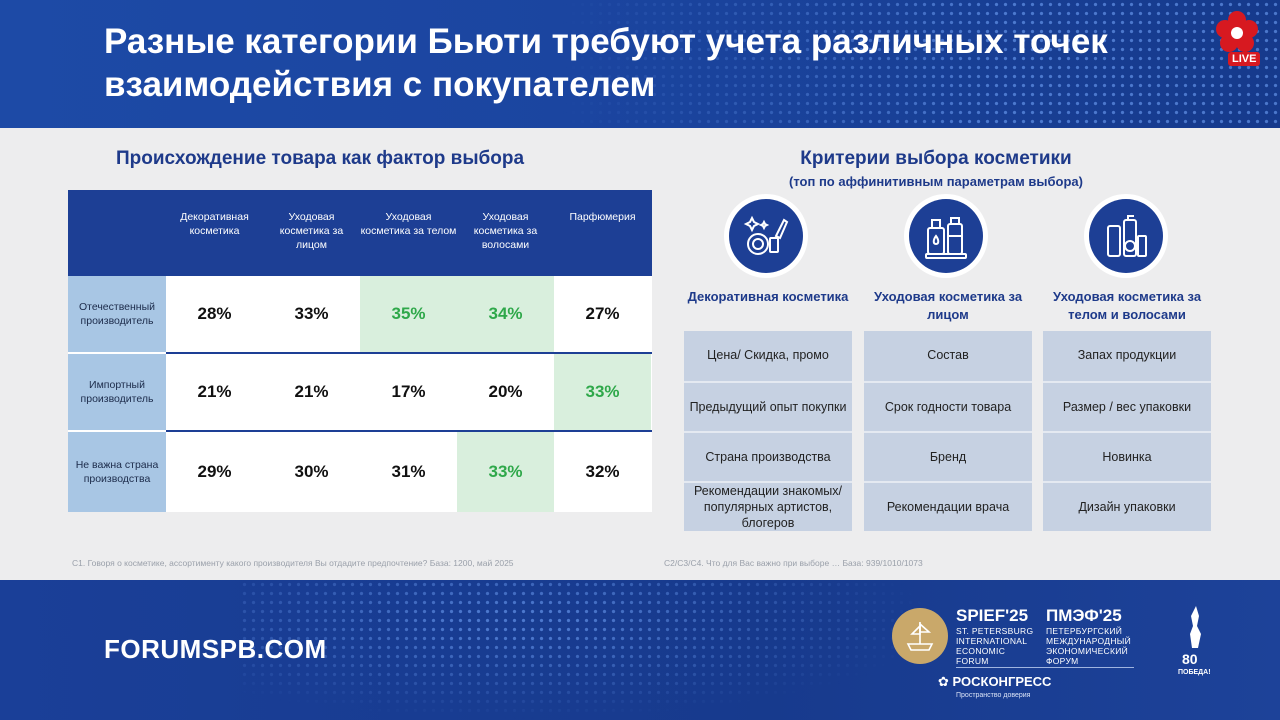 This screenshot has height=720, width=1280. Describe the element at coordinates (590, 650) in the screenshot. I see `footer-dot-pattern` at that location.